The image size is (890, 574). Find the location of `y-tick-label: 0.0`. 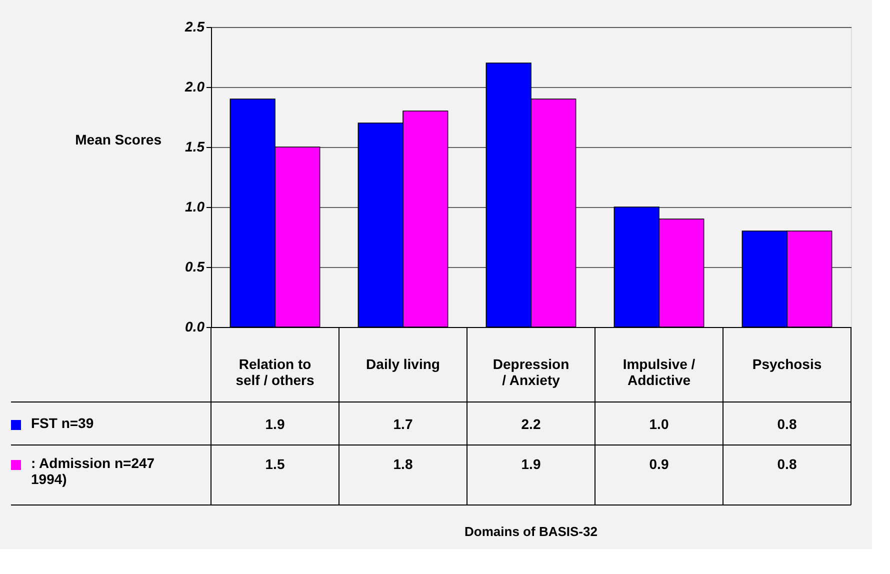

y-tick-label: 0.0 is located at coordinates (195, 326).